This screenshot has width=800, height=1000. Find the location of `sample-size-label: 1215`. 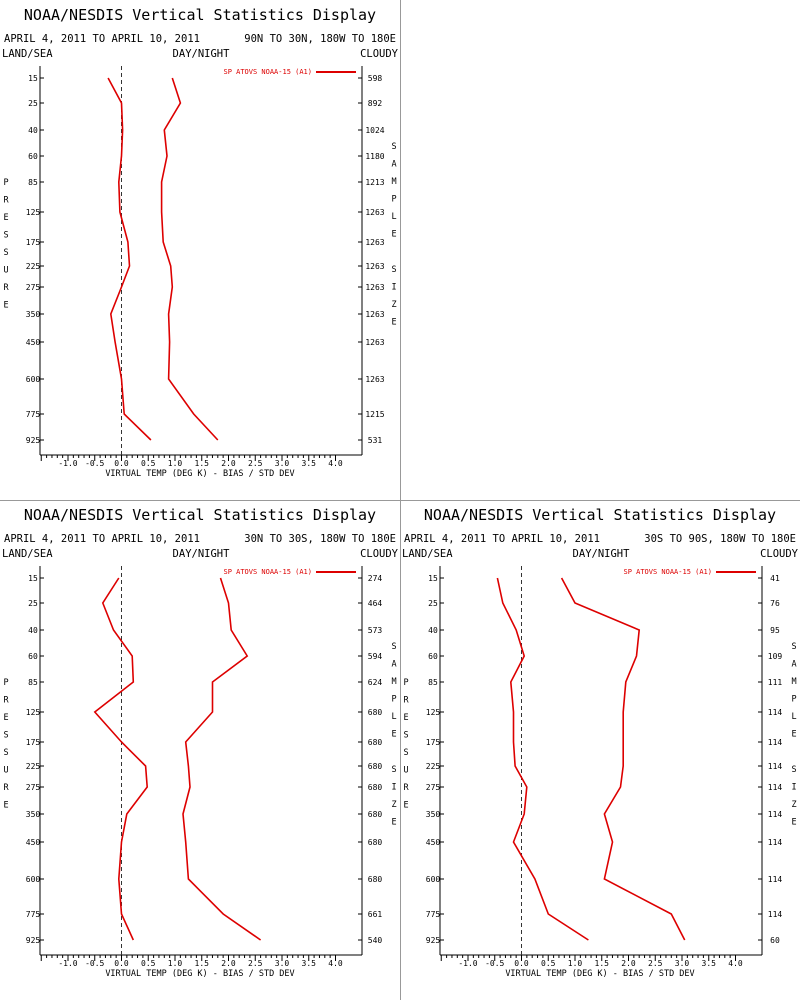

sample-size-label: 1215 is located at coordinates (374, 414).